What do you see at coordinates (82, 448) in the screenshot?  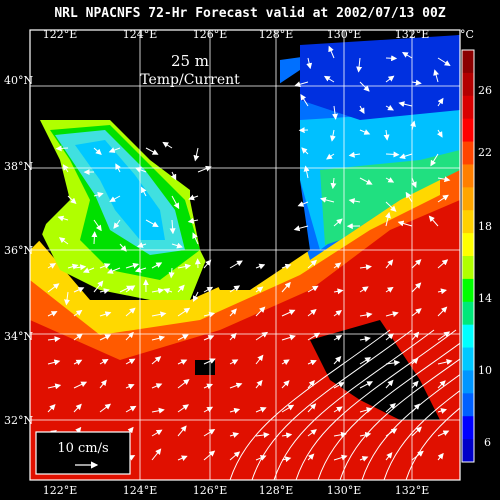 I see `scale-label: 10 cm/s` at bounding box center [82, 448].